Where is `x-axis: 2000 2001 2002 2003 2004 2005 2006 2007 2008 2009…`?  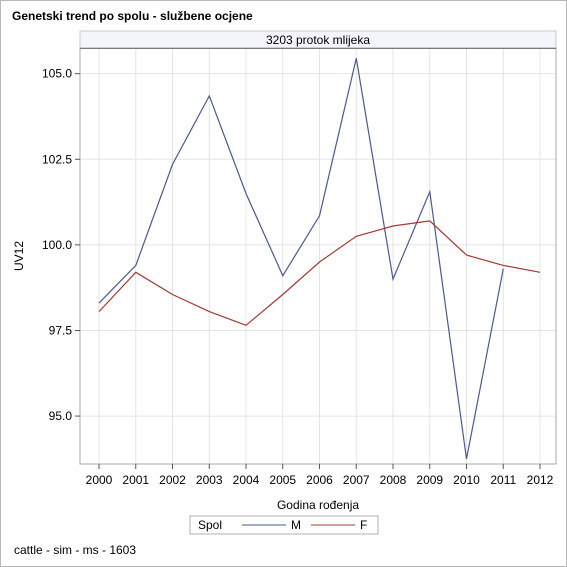 x-axis: 2000 2001 2002 2003 2004 2005 2006 2007 2008 2009… is located at coordinates (320, 475).